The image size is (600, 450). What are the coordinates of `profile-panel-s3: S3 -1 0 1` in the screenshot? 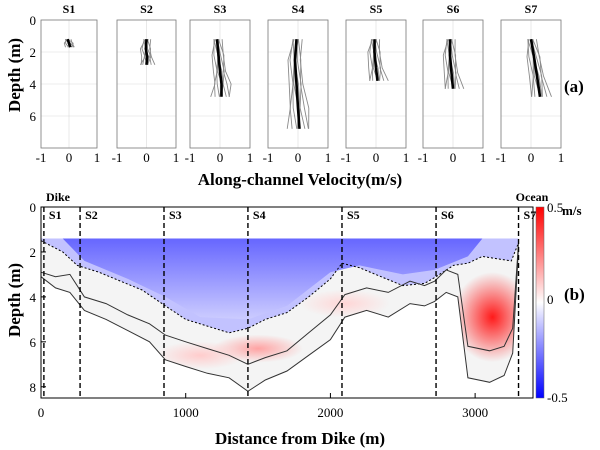 It's located at (219, 83).